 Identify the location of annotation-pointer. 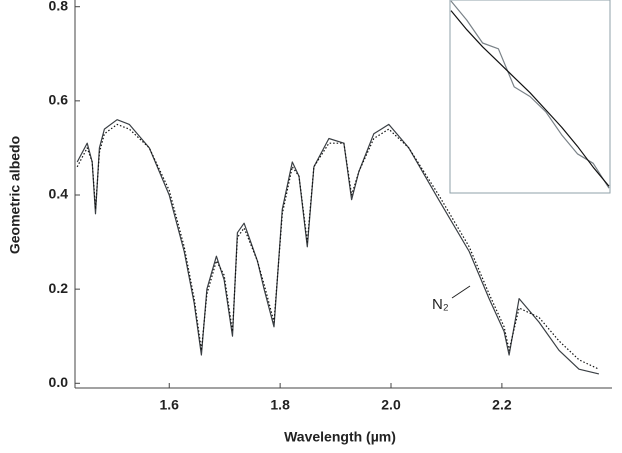
(461, 292).